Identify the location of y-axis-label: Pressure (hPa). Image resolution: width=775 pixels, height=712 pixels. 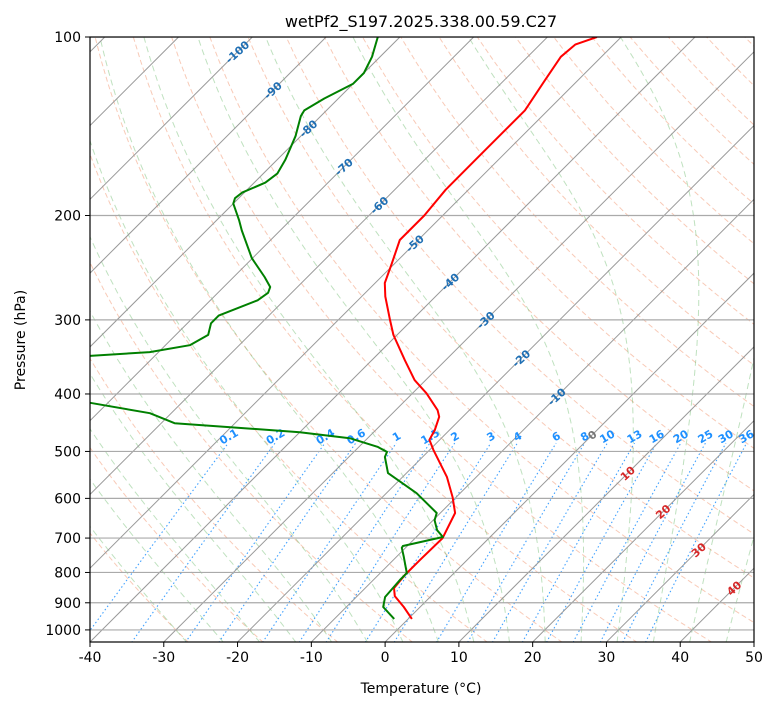
(21, 340).